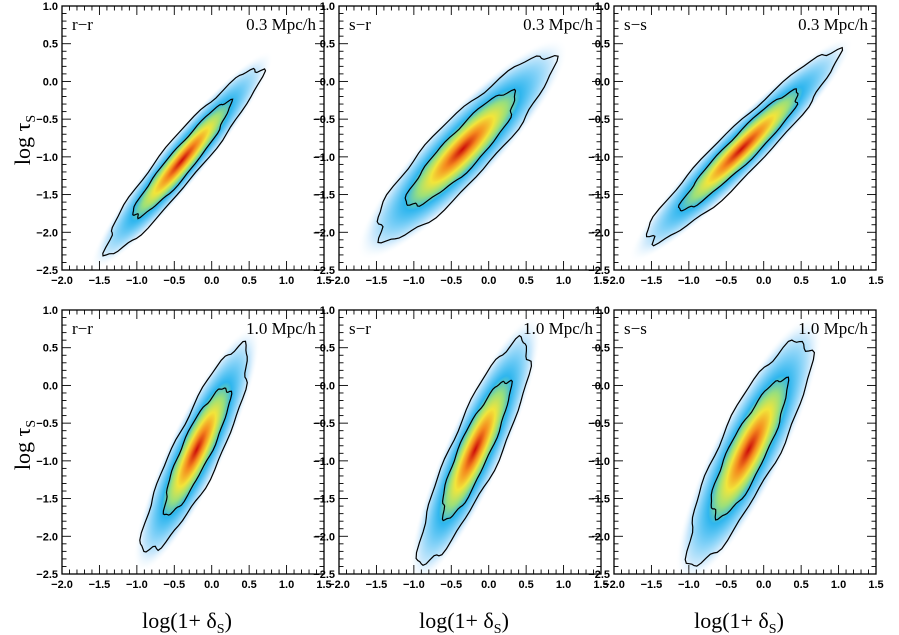 Image resolution: width=899 pixels, height=635 pixels. What do you see at coordinates (635, 328) in the screenshot?
I see `panel-label: s−s` at bounding box center [635, 328].